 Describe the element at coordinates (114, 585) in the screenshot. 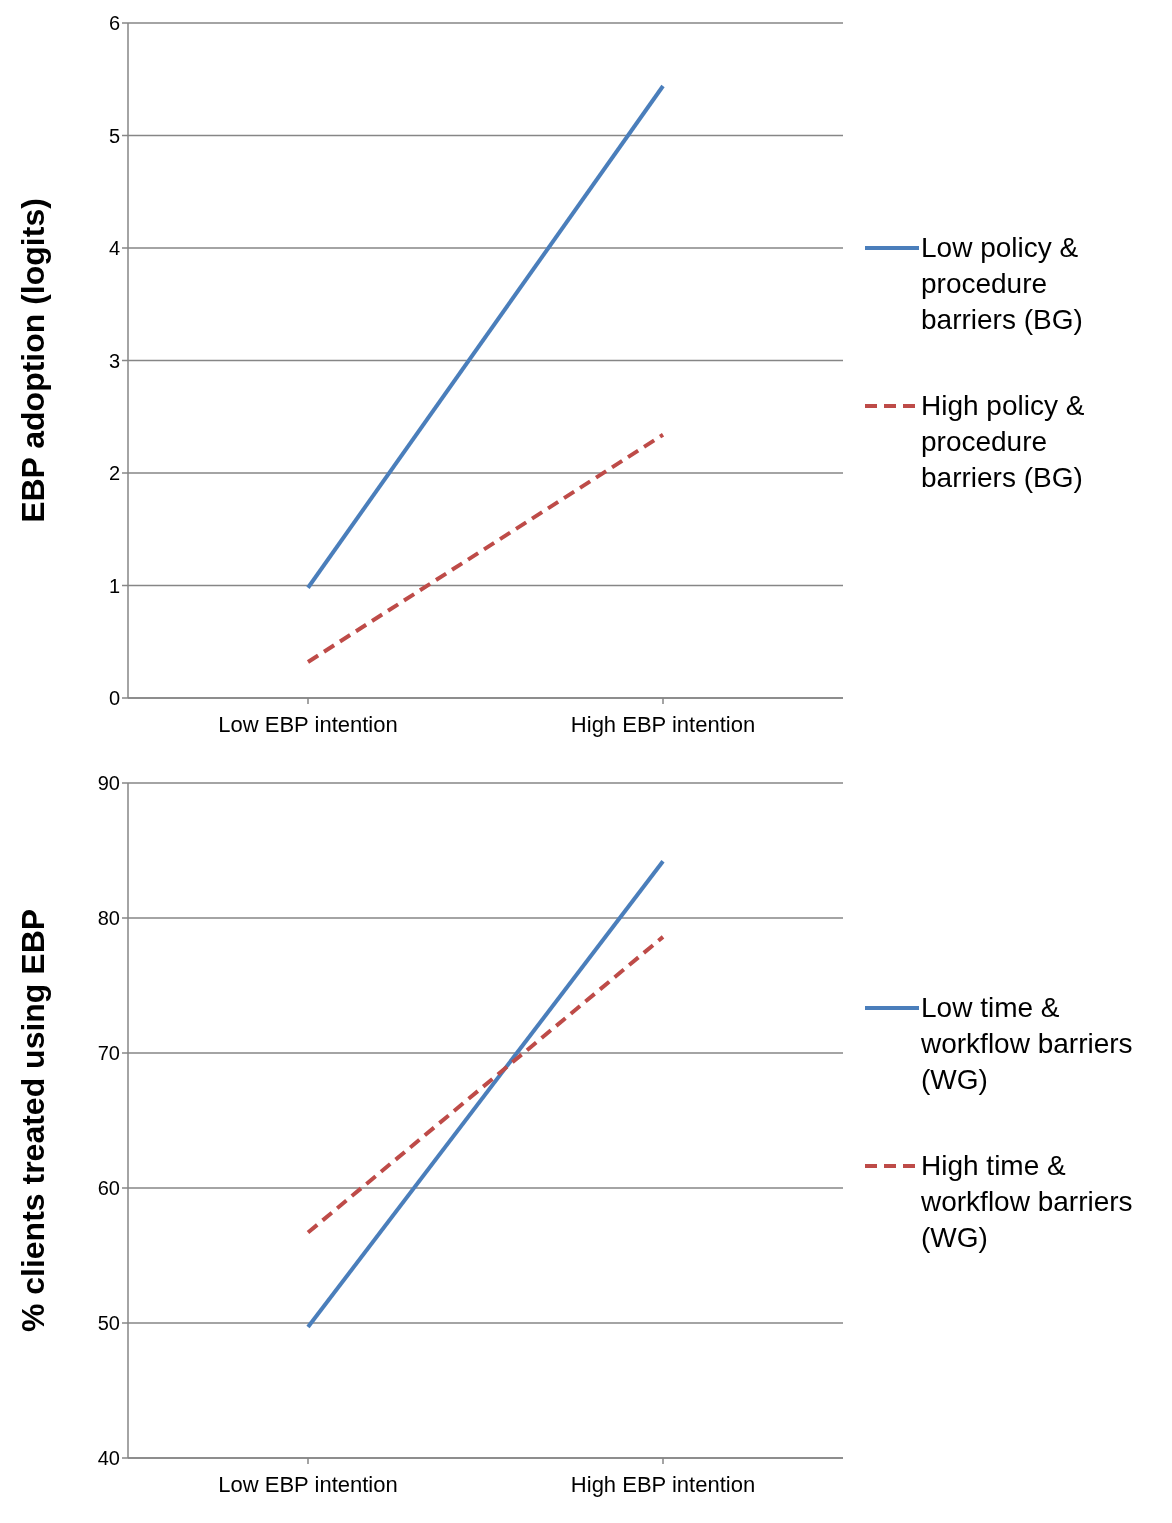

I see `y-tick-label: 1` at that location.